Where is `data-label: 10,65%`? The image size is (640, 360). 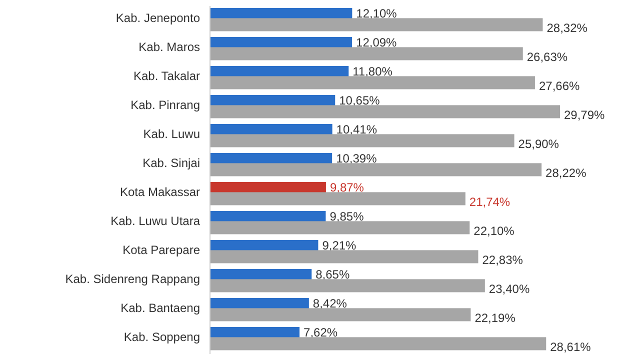
data-label: 10,65% is located at coordinates (359, 101).